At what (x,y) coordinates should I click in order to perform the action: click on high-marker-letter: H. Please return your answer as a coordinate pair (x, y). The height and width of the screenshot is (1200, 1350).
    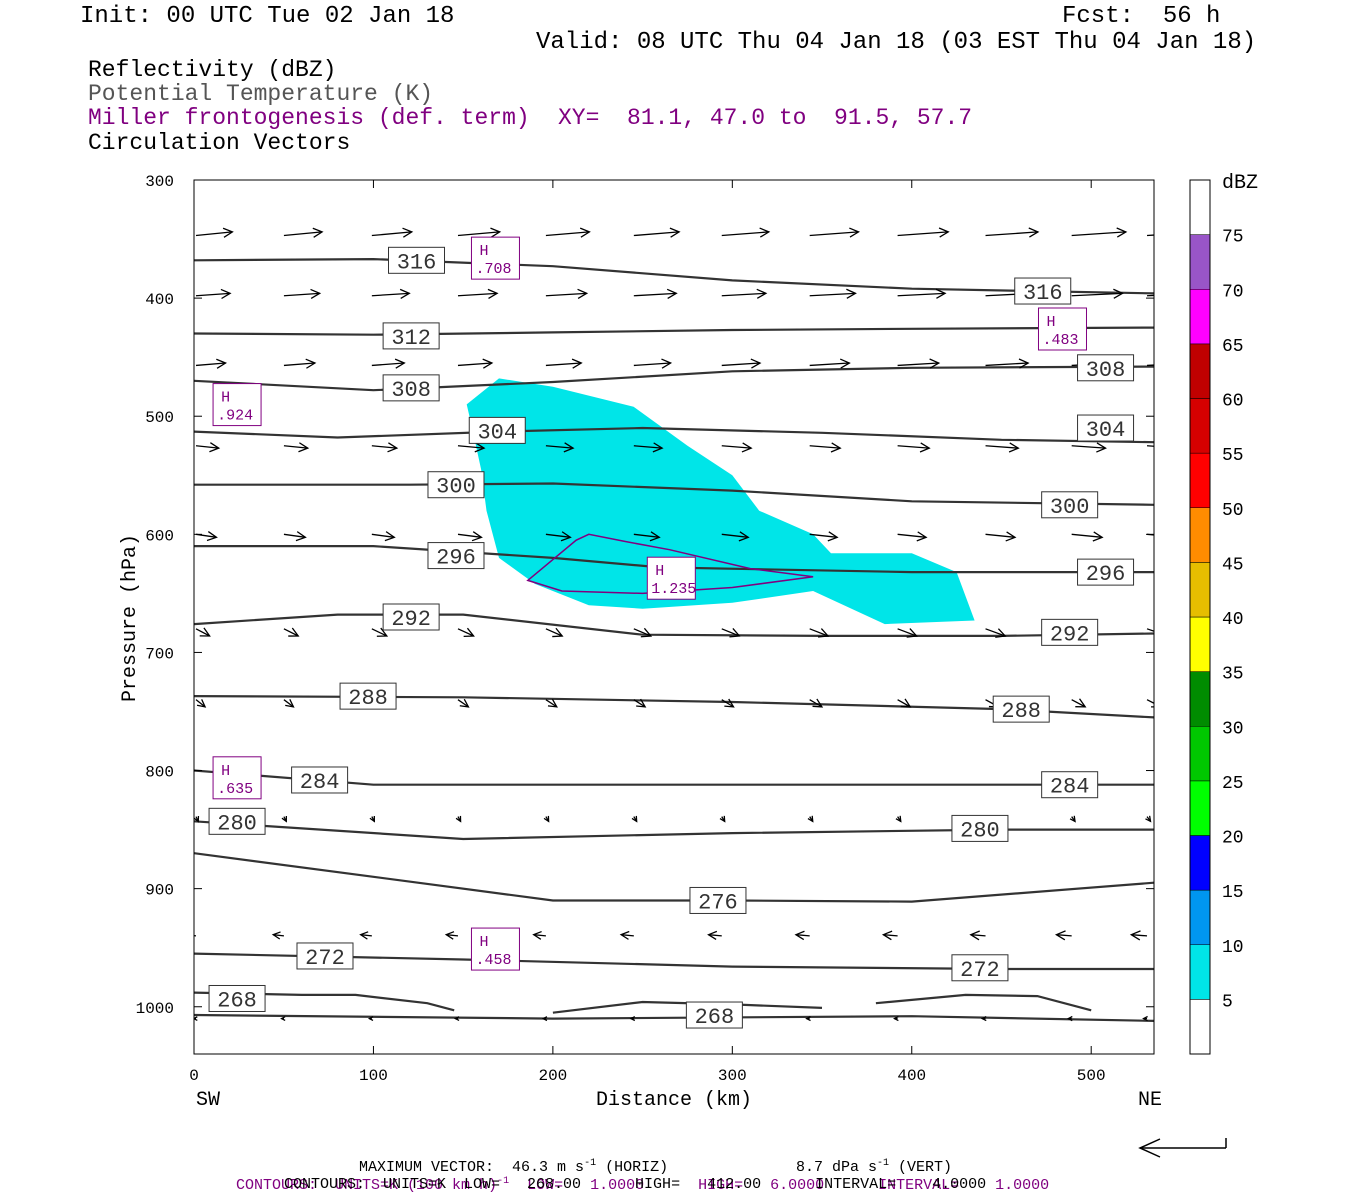
    Looking at the image, I should click on (1050, 322).